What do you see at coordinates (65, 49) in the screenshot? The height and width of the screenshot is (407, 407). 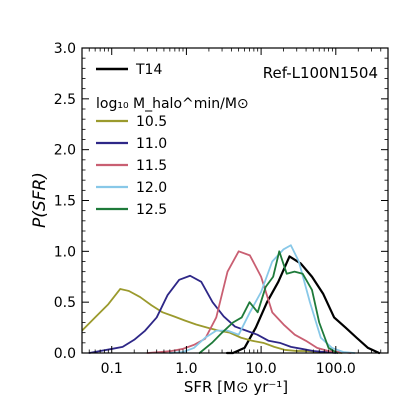 I see `y-tick-label: 3.0` at bounding box center [65, 49].